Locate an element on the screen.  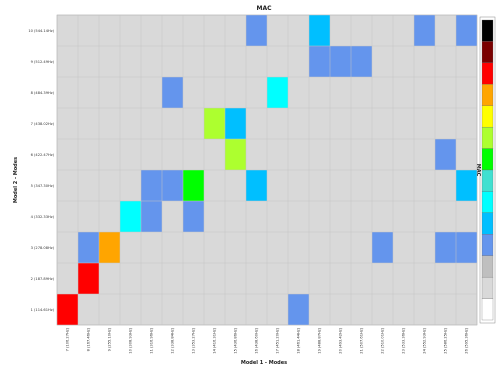
y-tick-label: 6 (422.47Hz) is located at coordinates (43, 155).